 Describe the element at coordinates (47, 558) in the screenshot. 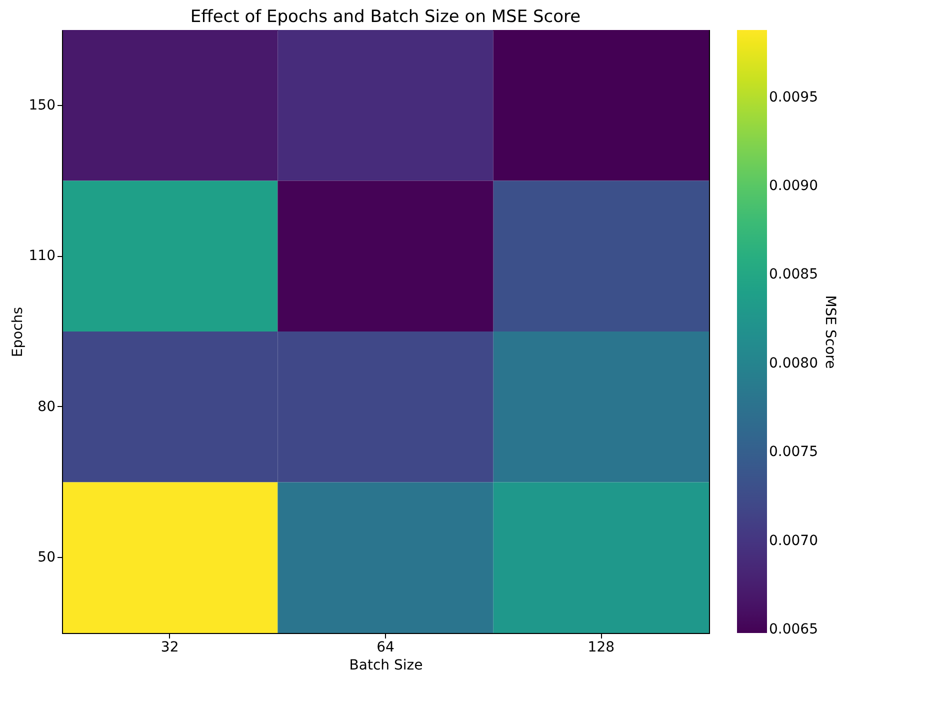

I see `y-tick-label: 50` at that location.